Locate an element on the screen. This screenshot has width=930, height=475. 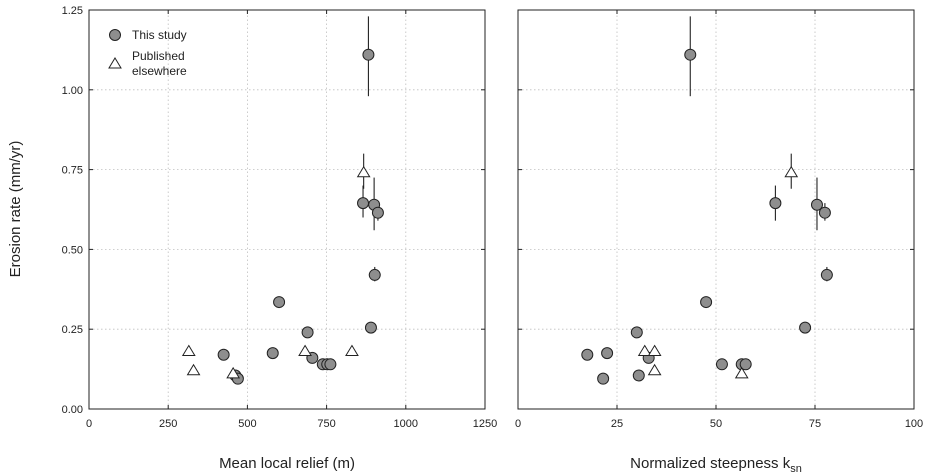
x-tick-label: 1250 is located at coordinates (485, 424).